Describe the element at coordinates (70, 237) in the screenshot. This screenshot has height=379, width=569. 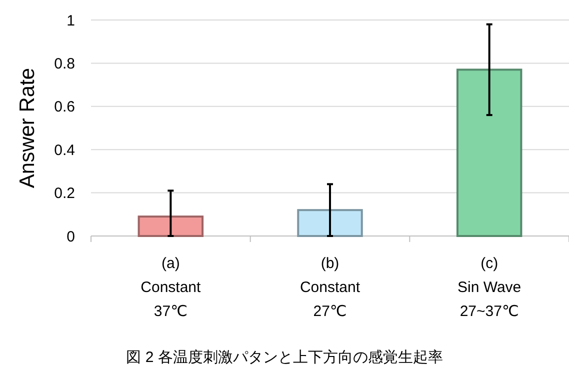
I see `y-tick-label: 0` at that location.